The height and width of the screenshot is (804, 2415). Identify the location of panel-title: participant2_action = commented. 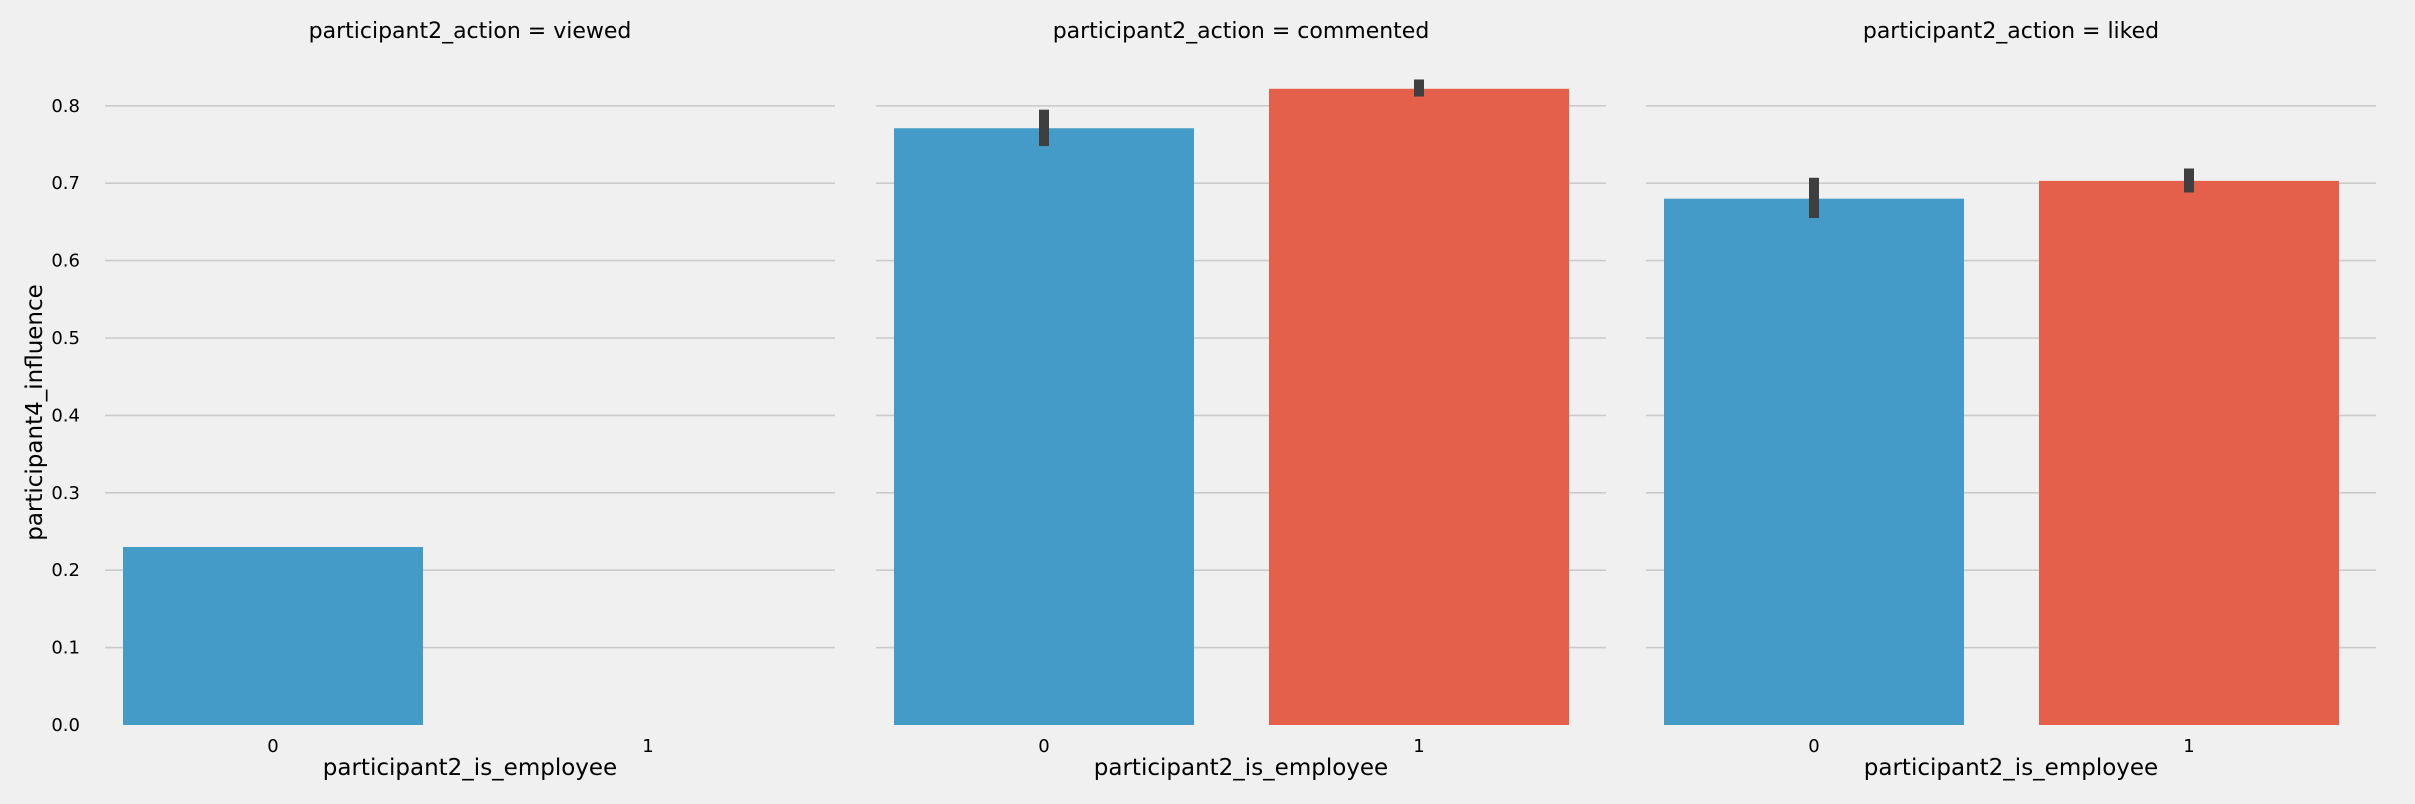
(1241, 31).